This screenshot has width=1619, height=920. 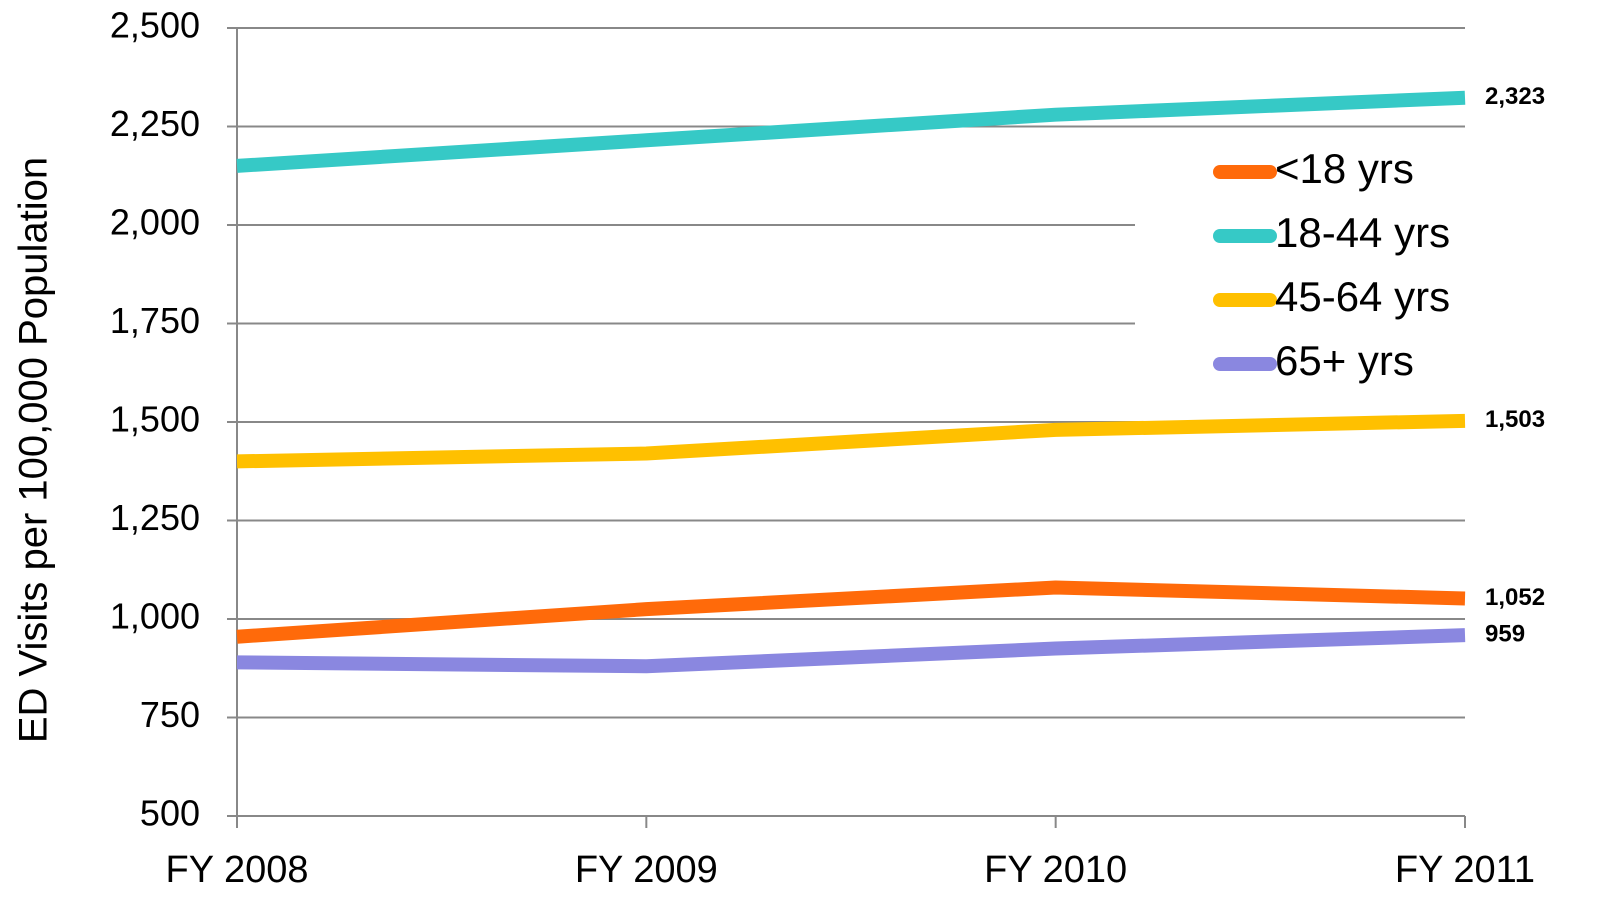 What do you see at coordinates (1362, 296) in the screenshot?
I see `legend-label: 45-64 yrs` at bounding box center [1362, 296].